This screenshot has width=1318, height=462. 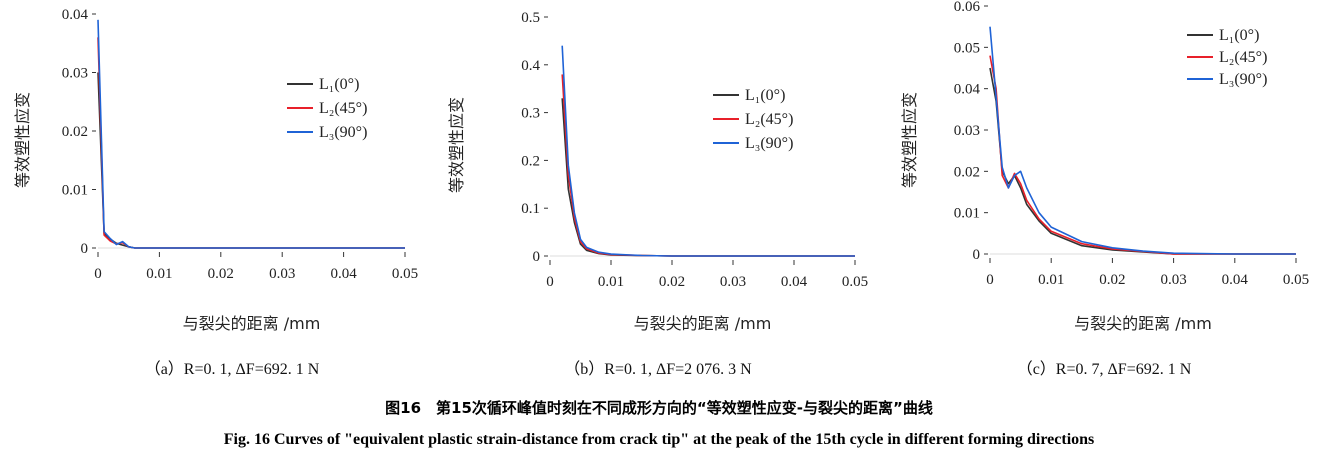 I want to click on y-tick-label: 0.2, so click(x=530, y=161).